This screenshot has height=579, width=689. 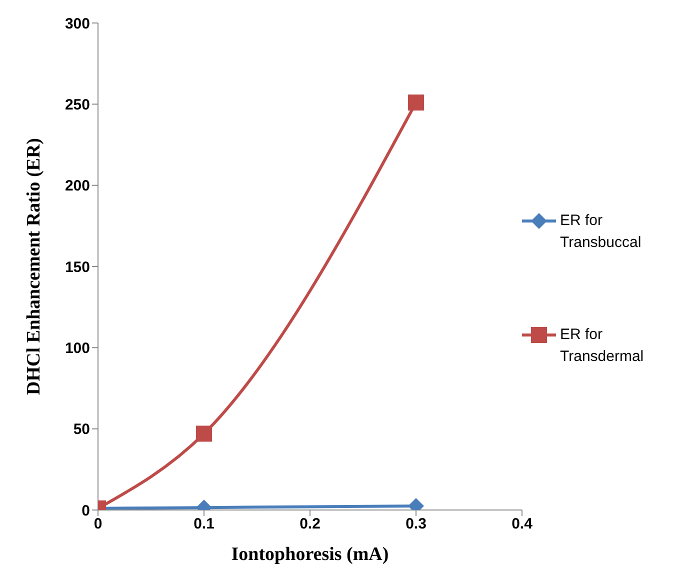 I want to click on x-axis-title: Iontophoresis (mA), so click(x=310, y=554).